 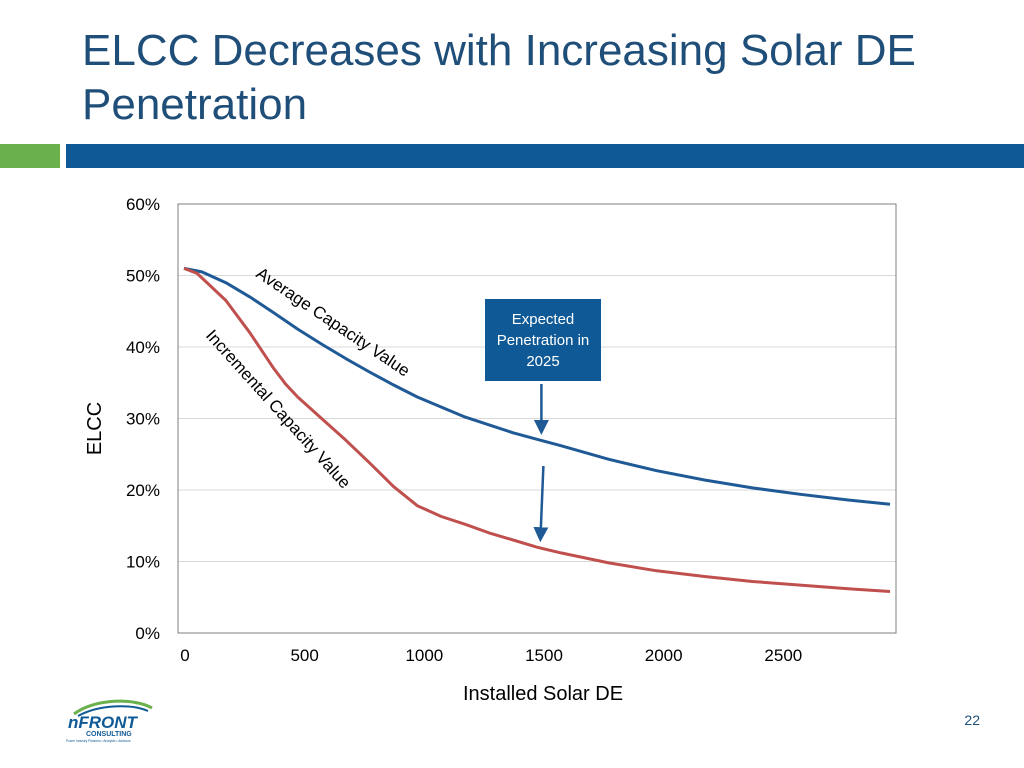 I want to click on title-accent-green-bar, so click(x=30, y=156).